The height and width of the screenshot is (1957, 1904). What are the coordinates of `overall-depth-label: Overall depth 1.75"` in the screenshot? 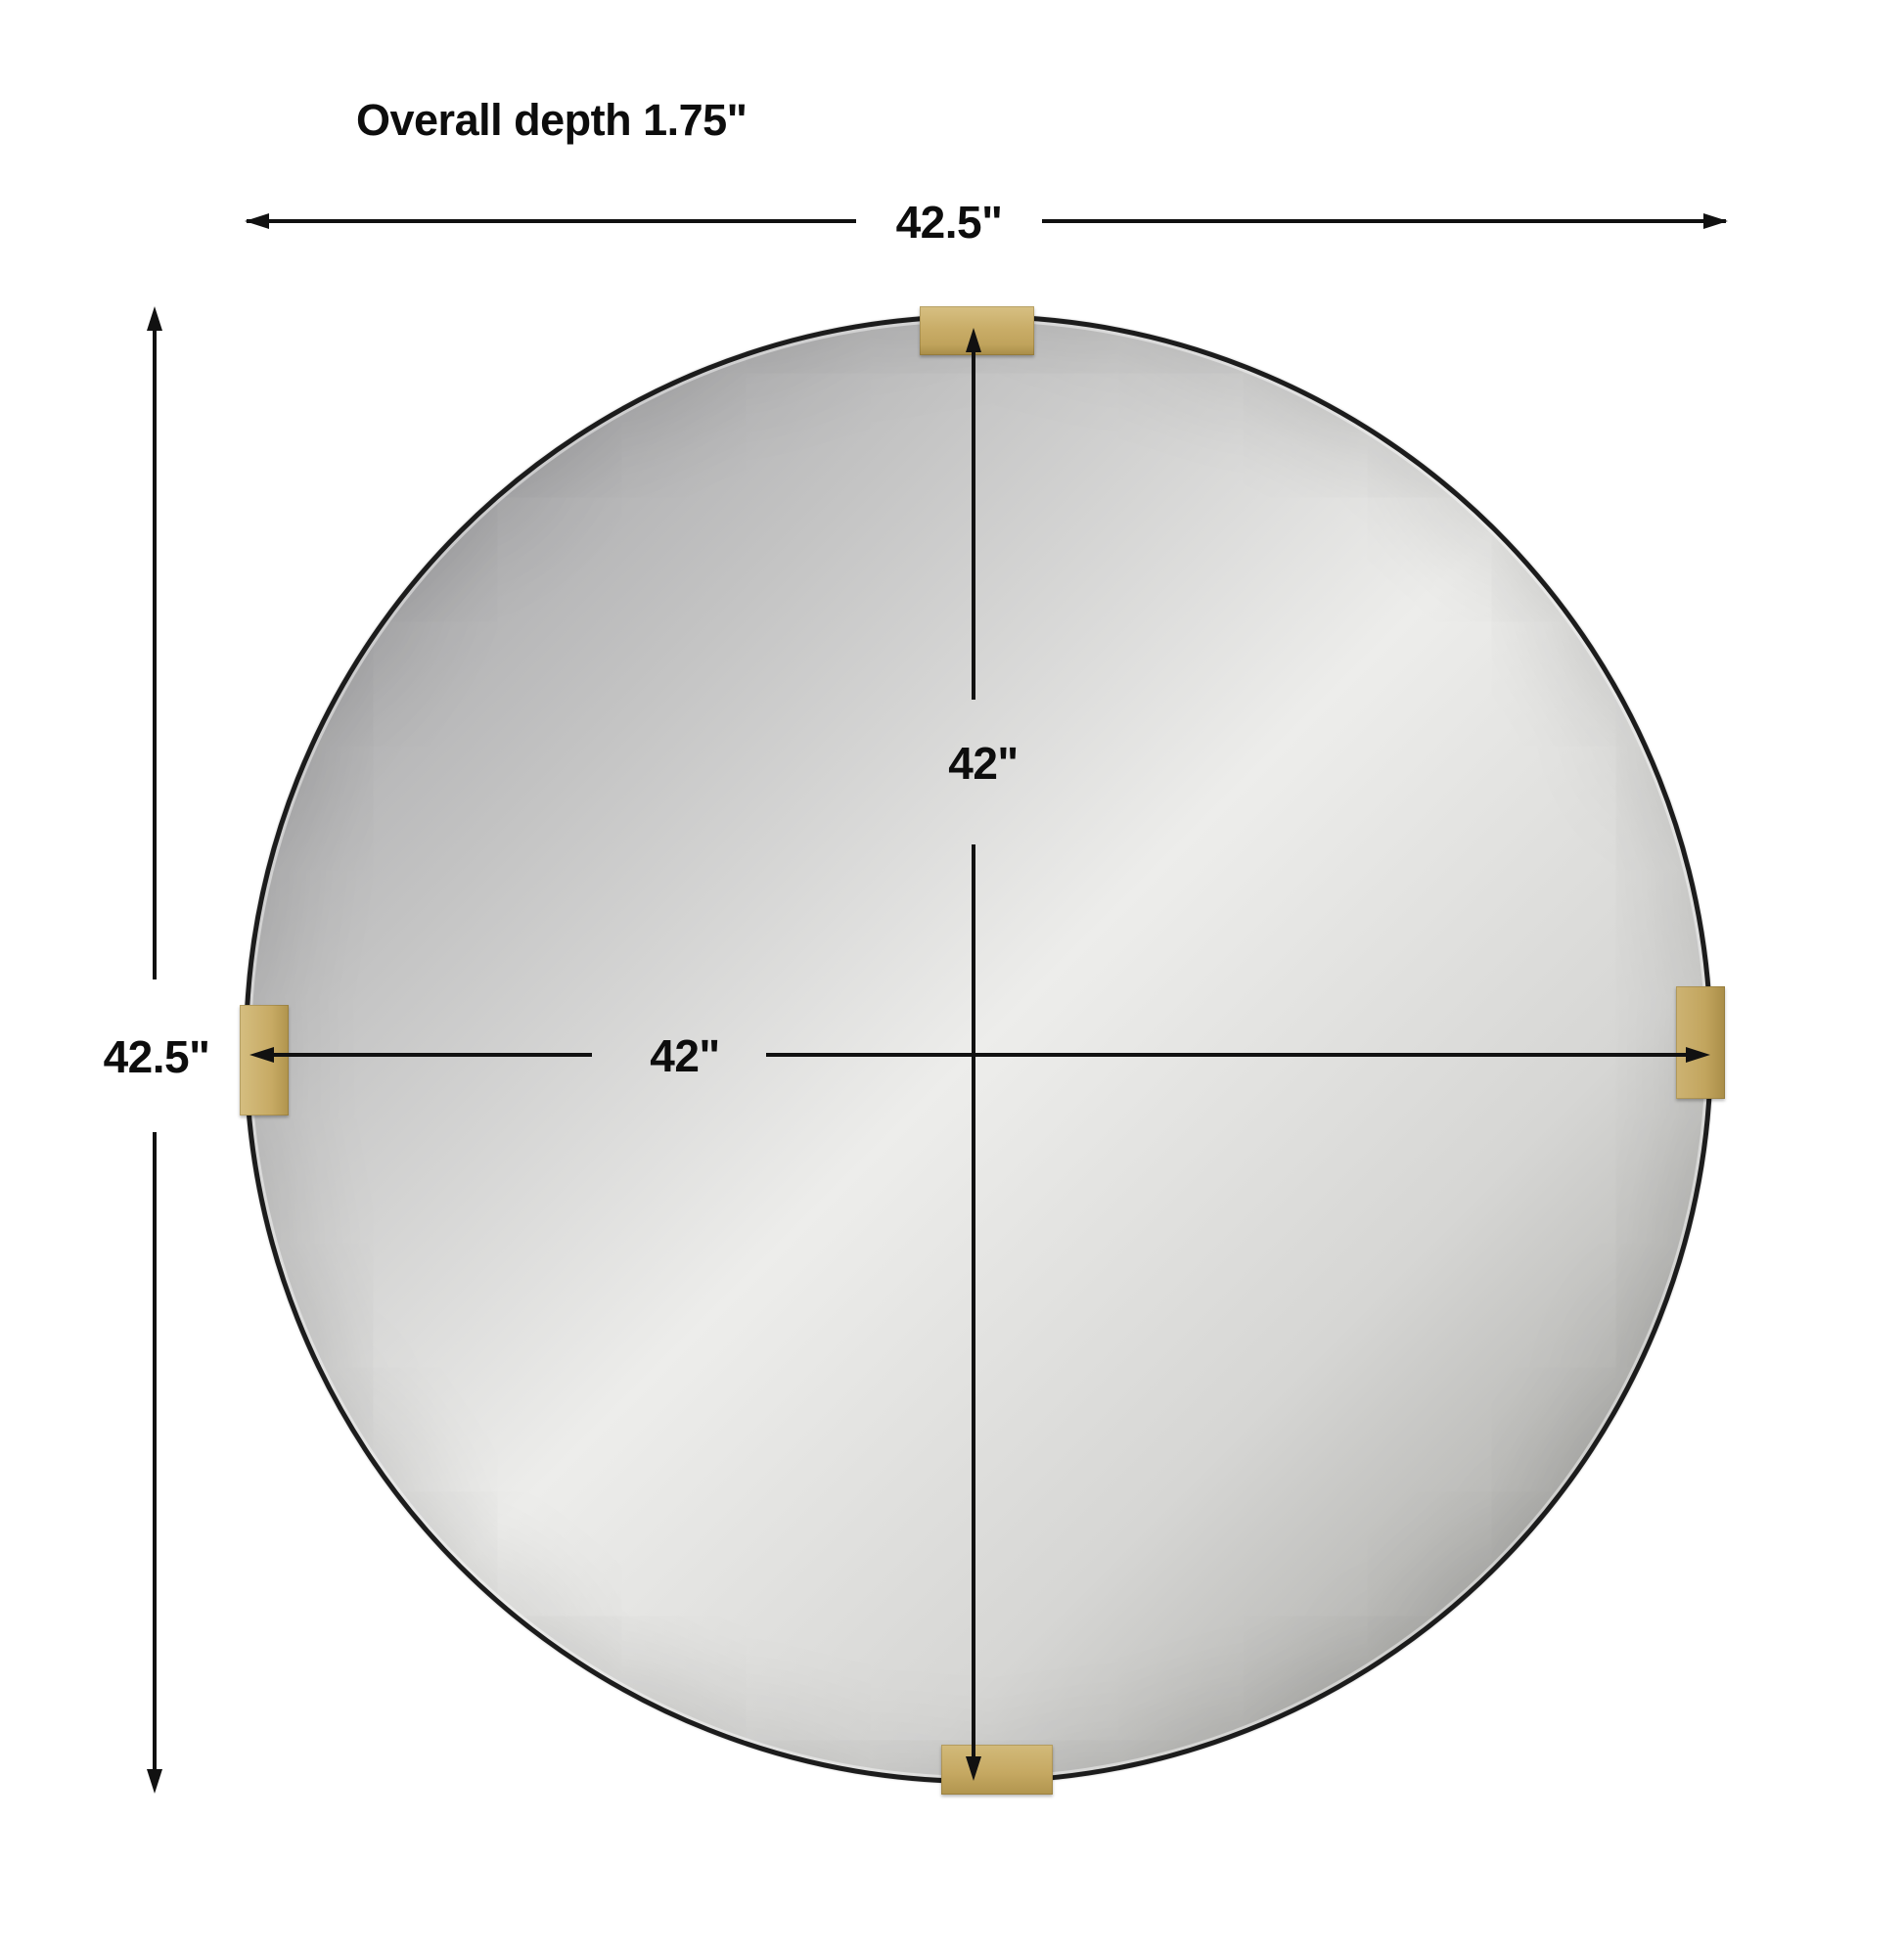 It's located at (552, 120).